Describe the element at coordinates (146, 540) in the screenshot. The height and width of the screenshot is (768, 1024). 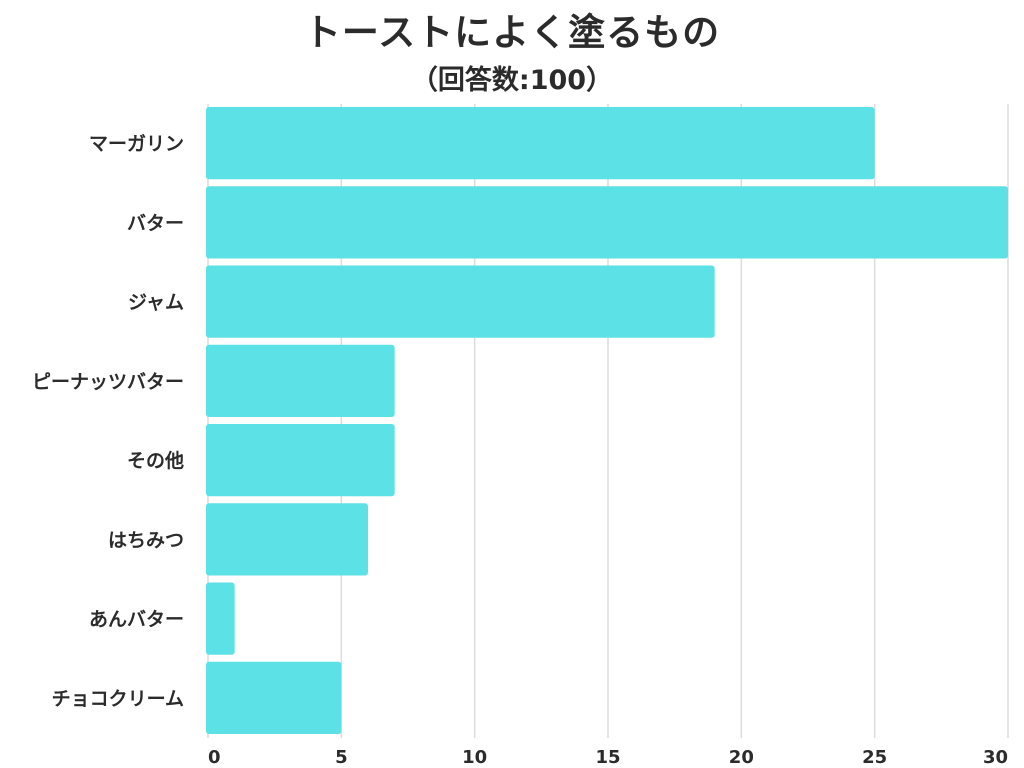
I see `category-label: はちみつ` at that location.